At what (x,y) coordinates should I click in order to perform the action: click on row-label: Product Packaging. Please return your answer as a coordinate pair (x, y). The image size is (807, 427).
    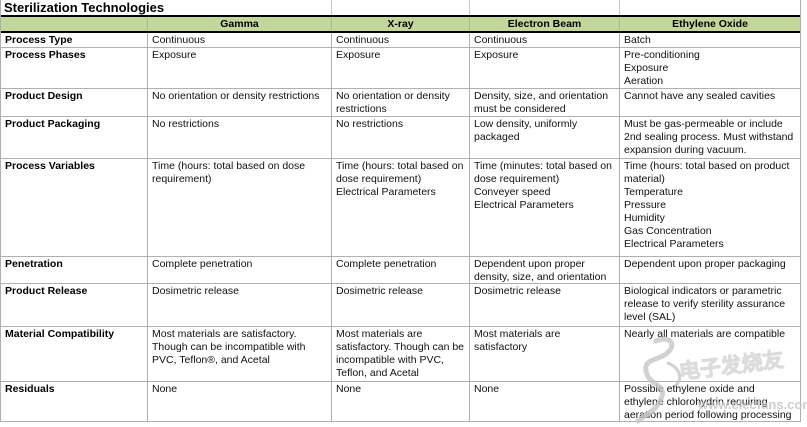
    Looking at the image, I should click on (53, 124).